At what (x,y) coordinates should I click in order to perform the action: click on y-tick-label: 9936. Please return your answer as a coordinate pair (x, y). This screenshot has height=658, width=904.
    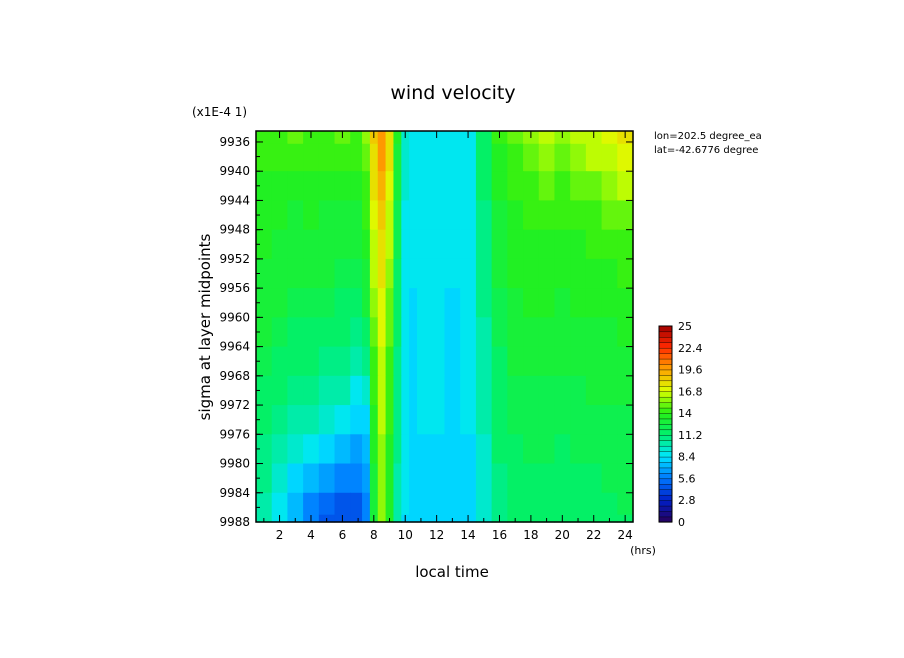
    Looking at the image, I should click on (234, 142).